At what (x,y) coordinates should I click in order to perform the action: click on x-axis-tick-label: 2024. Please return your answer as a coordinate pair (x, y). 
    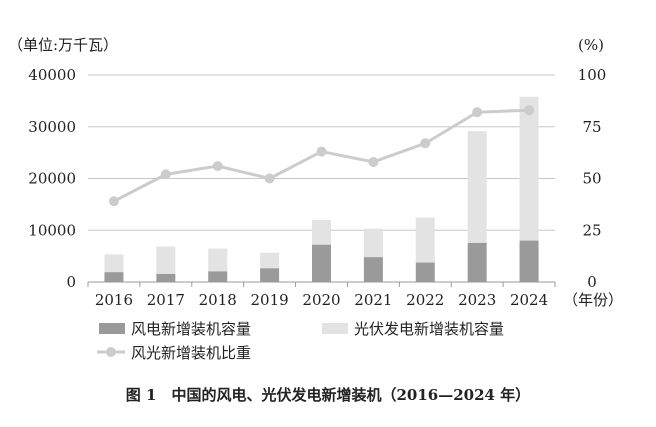
    Looking at the image, I should click on (529, 300).